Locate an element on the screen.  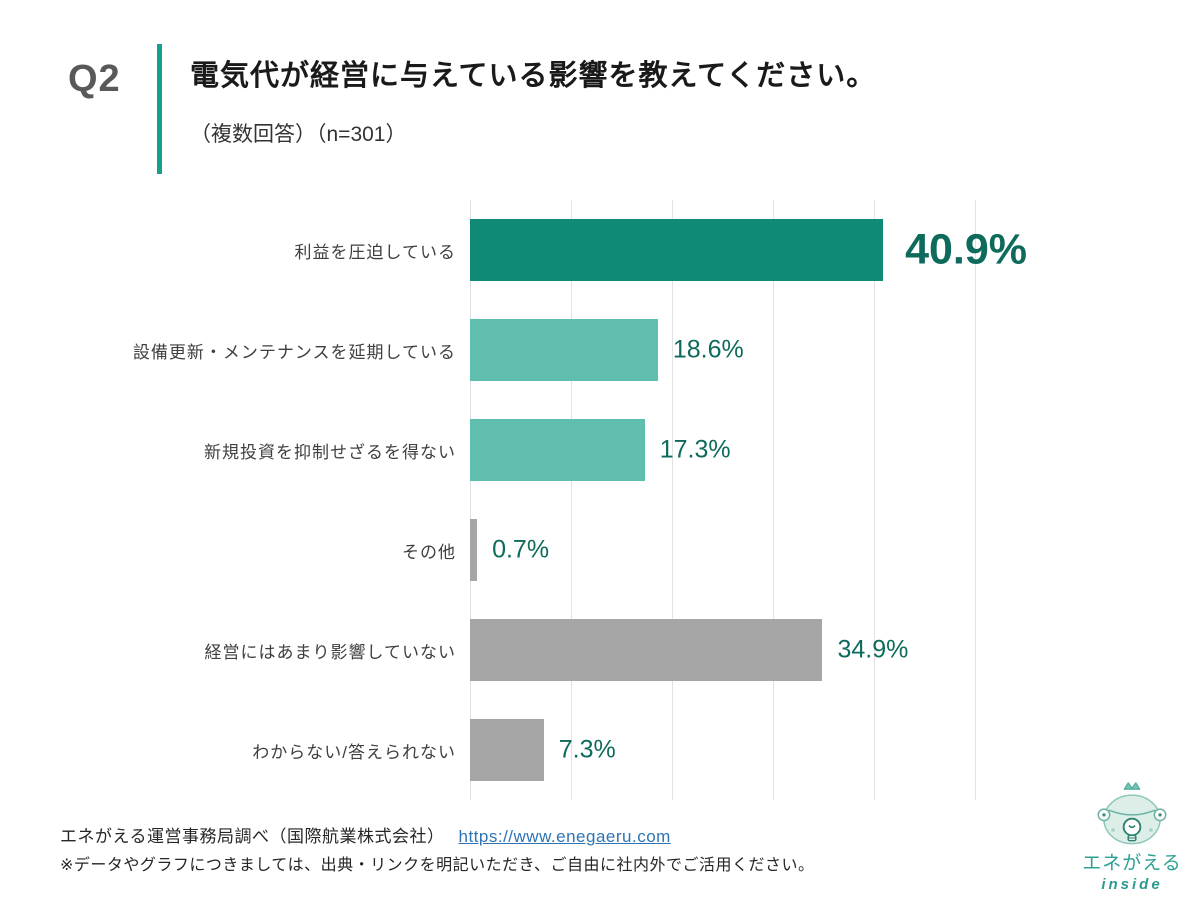
frog-lightbulb-icon is located at coordinates (1132, 813).